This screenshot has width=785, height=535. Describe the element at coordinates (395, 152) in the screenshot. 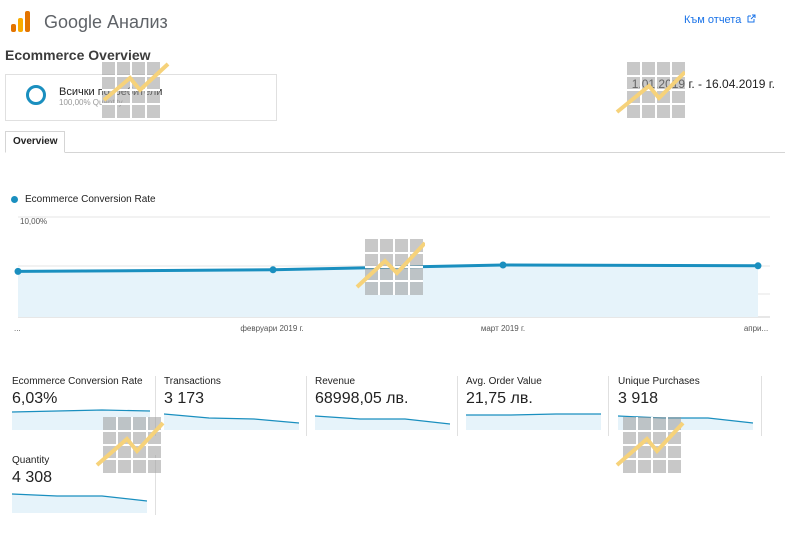

I see `tab-divider` at that location.